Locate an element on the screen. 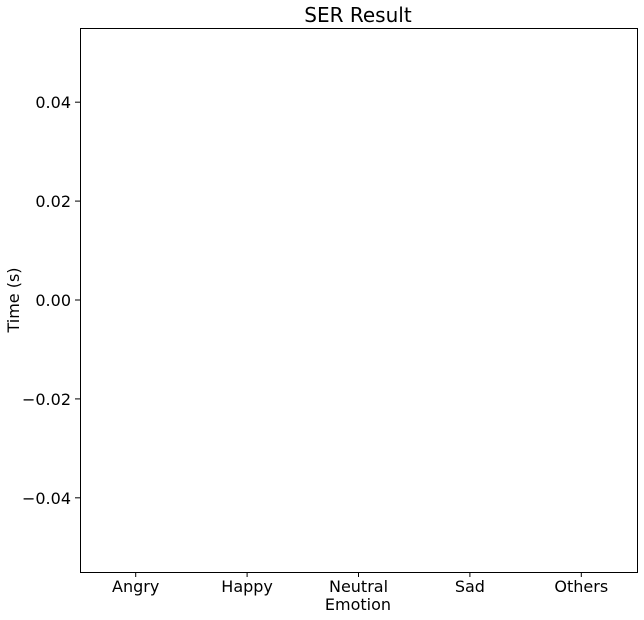  x-tick-label: Angry is located at coordinates (135, 586).